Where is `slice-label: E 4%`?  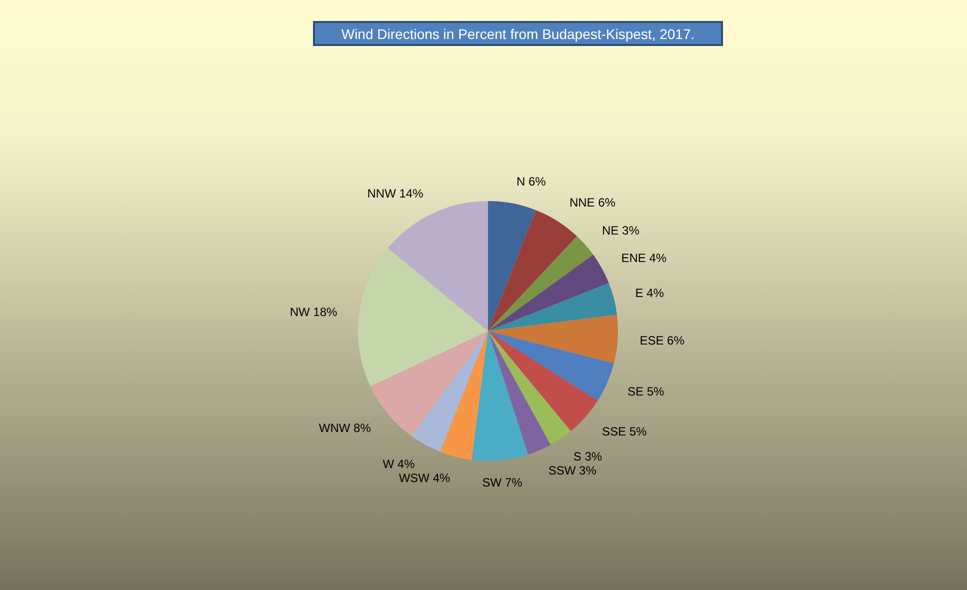
slice-label: E 4% is located at coordinates (649, 293).